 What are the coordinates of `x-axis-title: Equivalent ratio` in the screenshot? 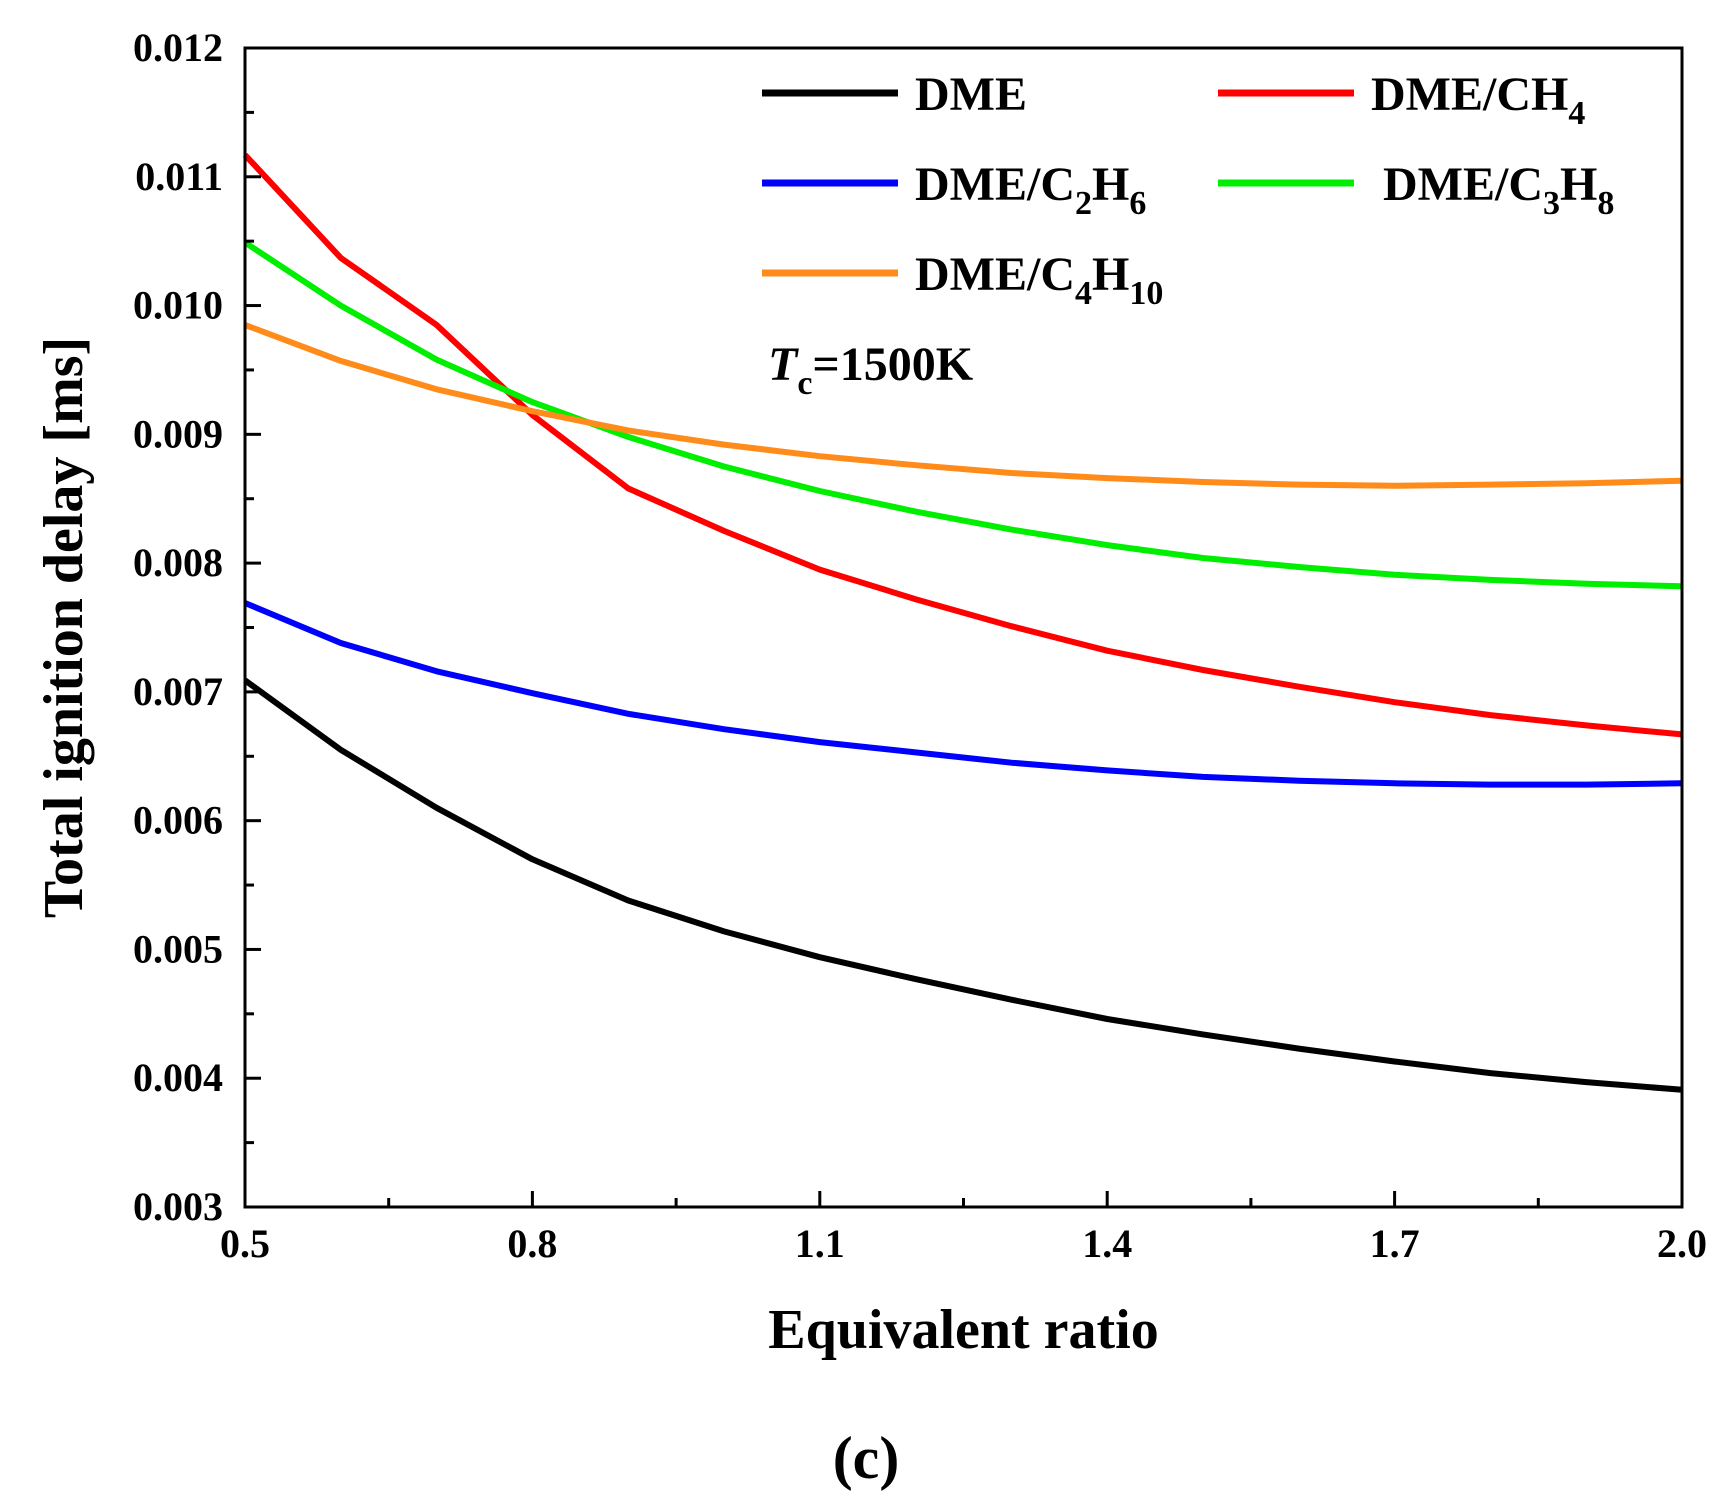 It's located at (963, 1330).